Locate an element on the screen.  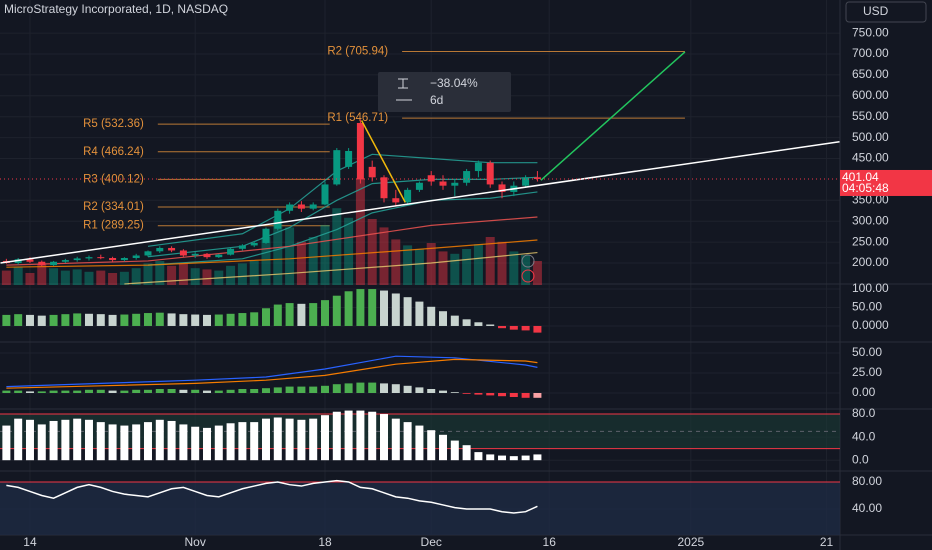
price-tag is located at coordinates (886, 182).